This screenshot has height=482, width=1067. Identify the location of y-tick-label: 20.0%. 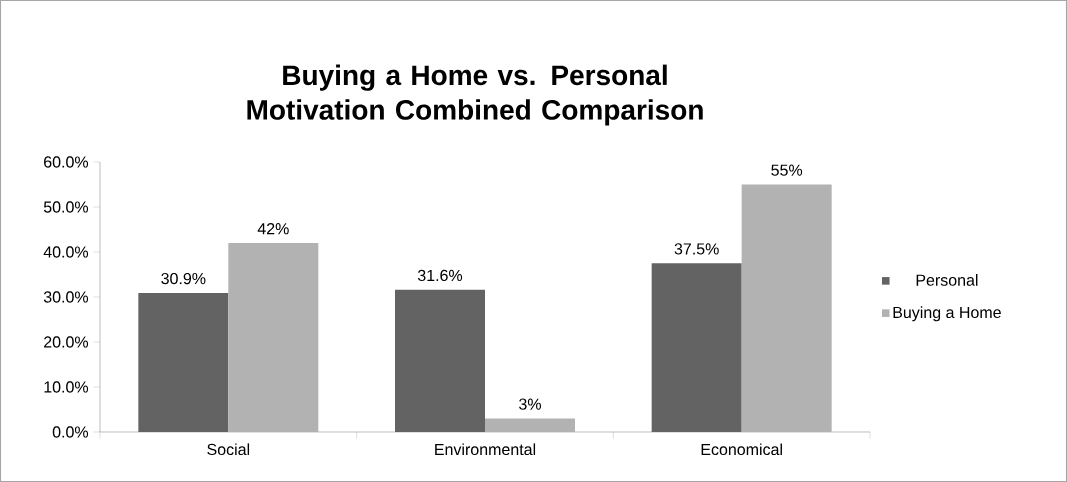
(66, 342).